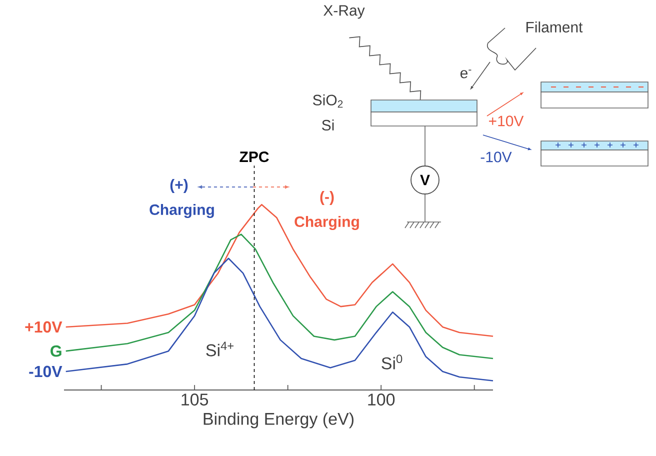 The width and height of the screenshot is (656, 456). What do you see at coordinates (506, 121) in the screenshot?
I see `text: +10V` at bounding box center [506, 121].